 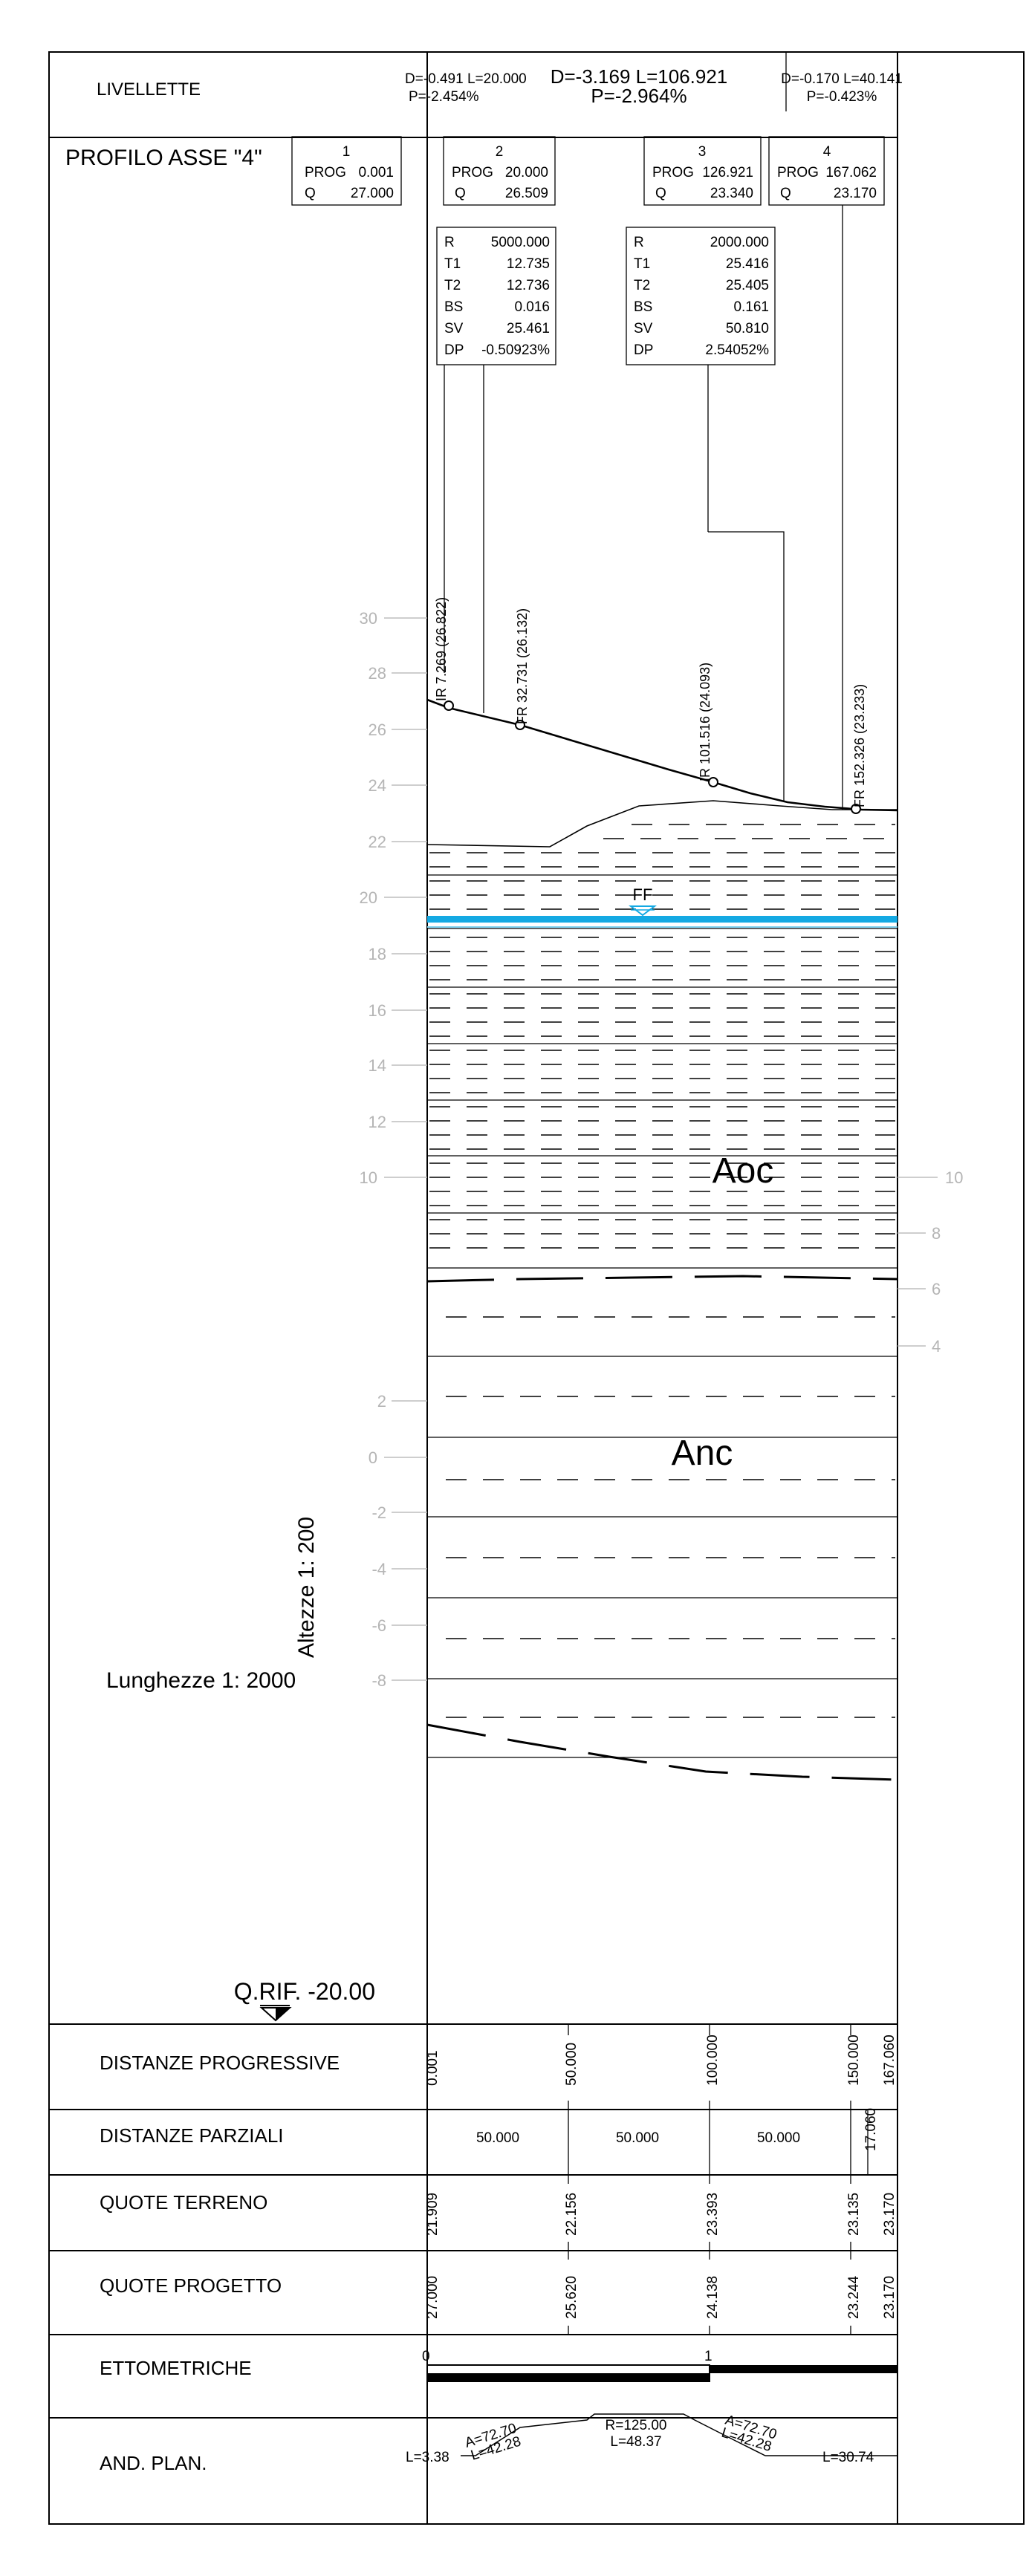 What do you see at coordinates (859, 745) in the screenshot?
I see `point-label-4: FR 152.326 (23.233)` at bounding box center [859, 745].